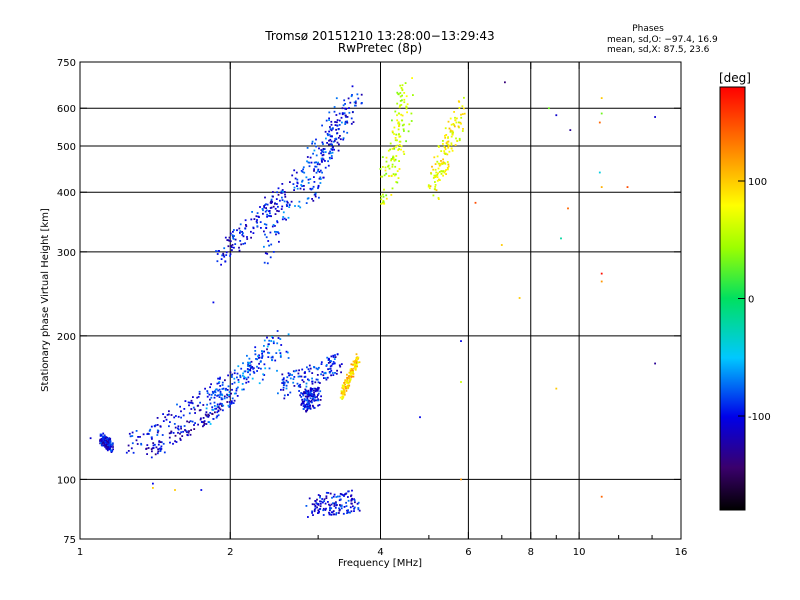 The image size is (800, 600). What do you see at coordinates (681, 552) in the screenshot?
I see `x-tick-label: 16` at bounding box center [681, 552].